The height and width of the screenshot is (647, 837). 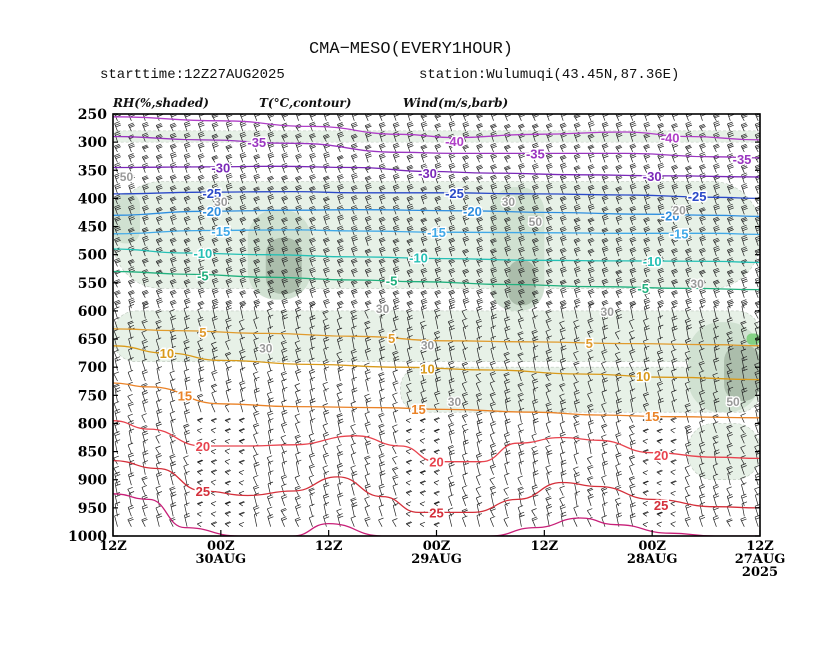 I want to click on rh-contour-label: 30, so click(x=266, y=349).